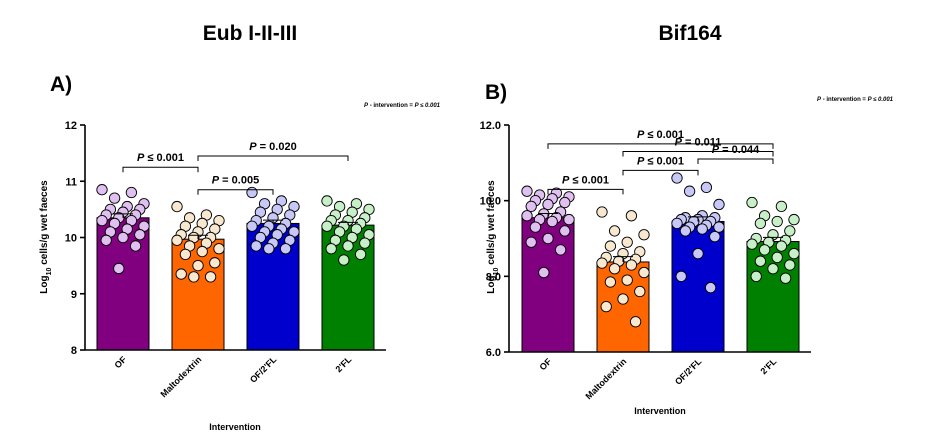  What do you see at coordinates (235, 427) in the screenshot?
I see `panel-a-x-axis-label: Intervention` at bounding box center [235, 427].